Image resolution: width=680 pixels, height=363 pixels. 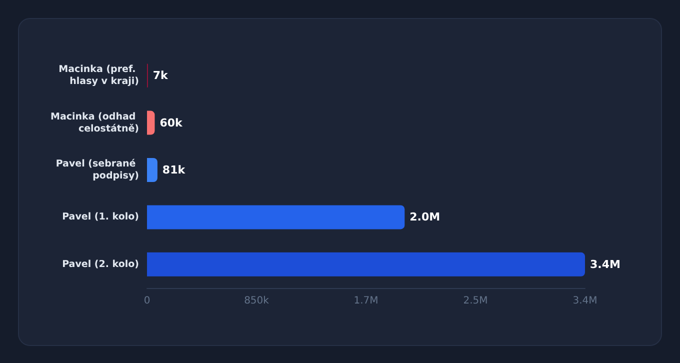 What do you see at coordinates (97, 170) in the screenshot?
I see `y-tick-label: Pavel (sebrané podpisy)` at bounding box center [97, 170].